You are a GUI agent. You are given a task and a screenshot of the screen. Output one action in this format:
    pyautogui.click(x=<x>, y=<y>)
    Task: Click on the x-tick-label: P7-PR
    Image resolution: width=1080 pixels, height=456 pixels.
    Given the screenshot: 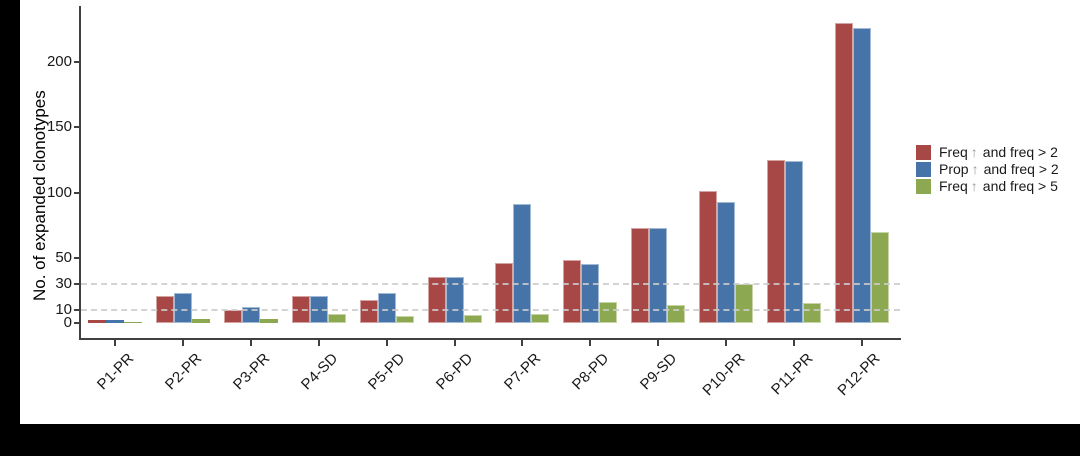 What is the action you would take?
    pyautogui.click(x=523, y=372)
    